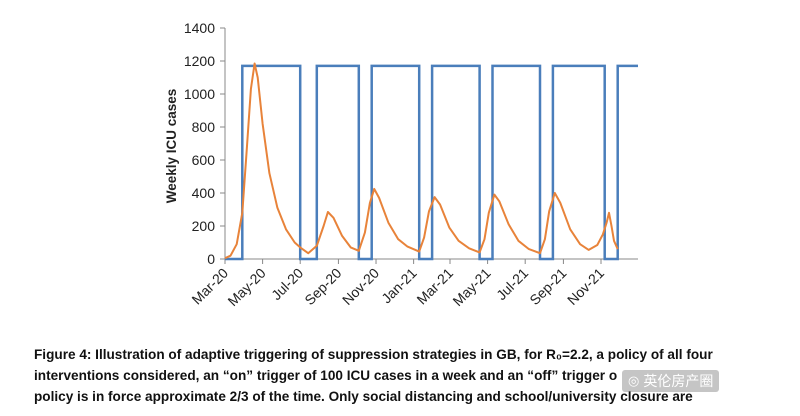  I want to click on x-tick-label: Nov-20, so click(360, 286).